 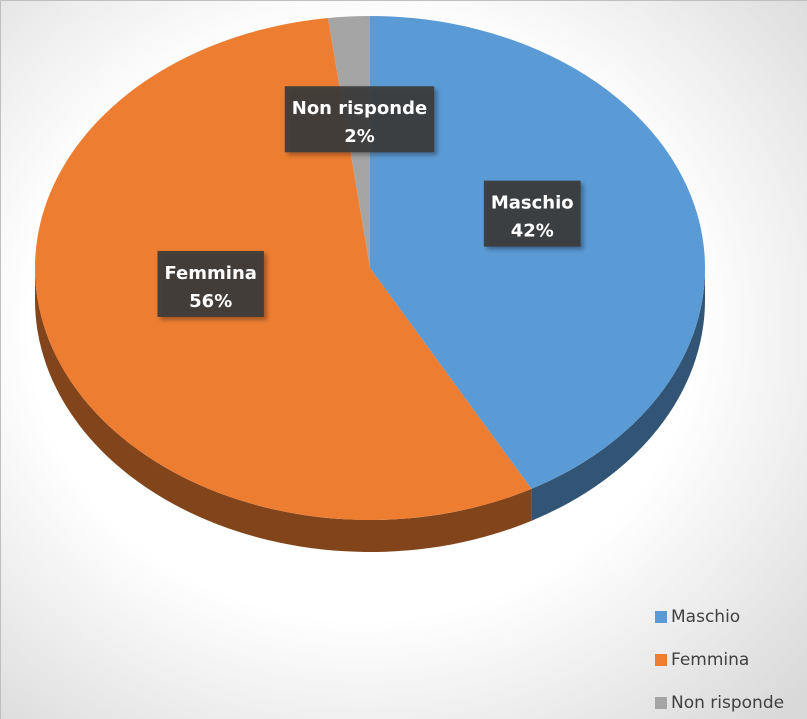 What do you see at coordinates (618, 394) in the screenshot?
I see `slice-side` at bounding box center [618, 394].